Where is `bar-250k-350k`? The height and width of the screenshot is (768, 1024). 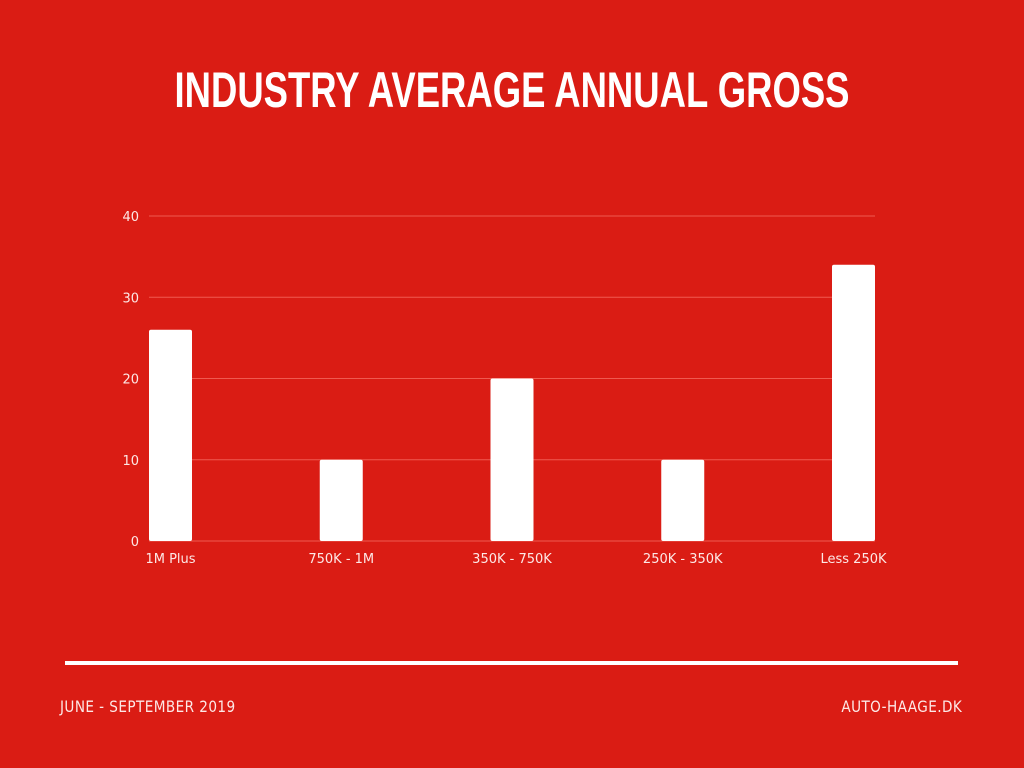 bar-250k-350k is located at coordinates (683, 500).